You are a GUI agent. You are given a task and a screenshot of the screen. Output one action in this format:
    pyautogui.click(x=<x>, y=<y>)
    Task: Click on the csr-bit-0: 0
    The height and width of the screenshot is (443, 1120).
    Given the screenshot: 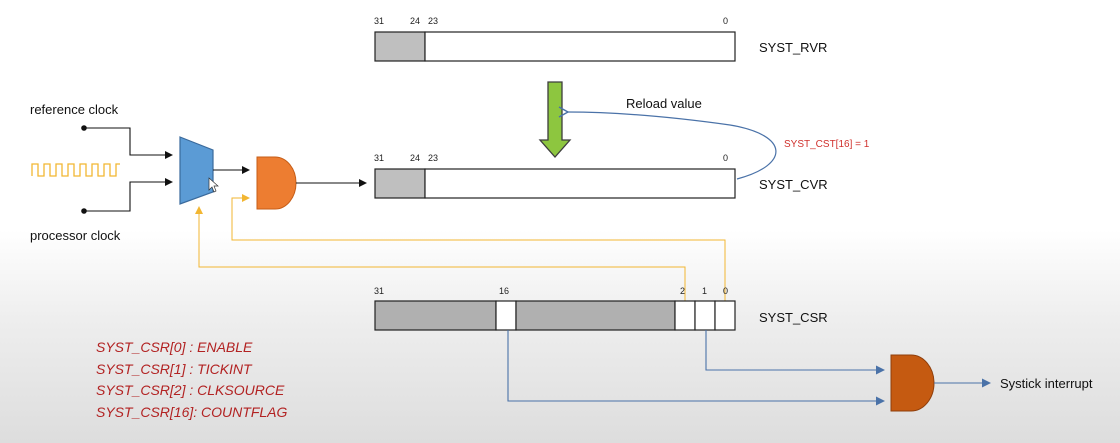 What is the action you would take?
    pyautogui.click(x=725, y=291)
    